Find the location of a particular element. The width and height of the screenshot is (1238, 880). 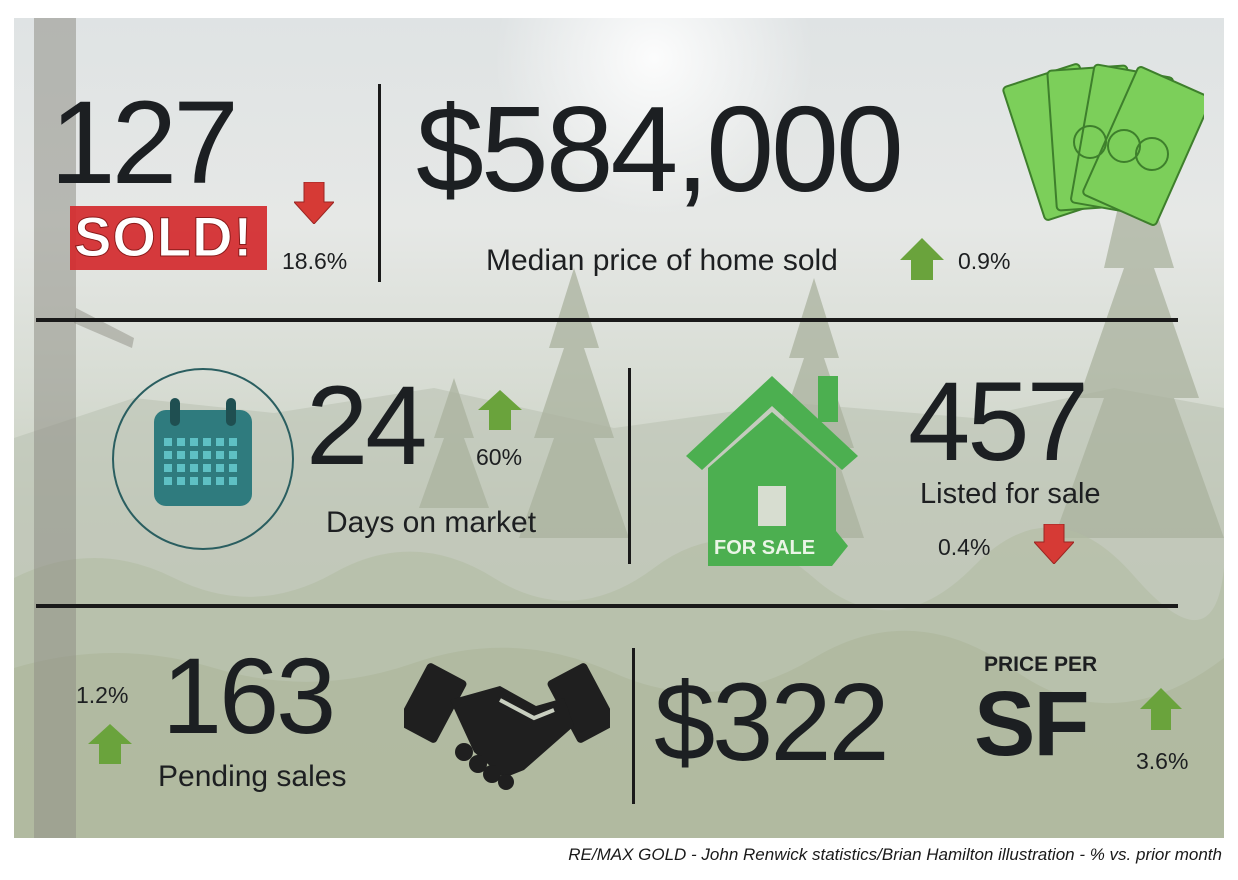

sf-label: SF is located at coordinates (1032, 724).